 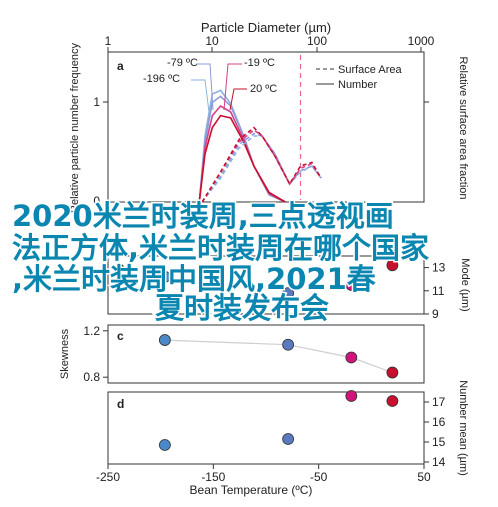 I want to click on panel-a-ylabel-left: Relative particle number frequency, so click(x=75, y=128).